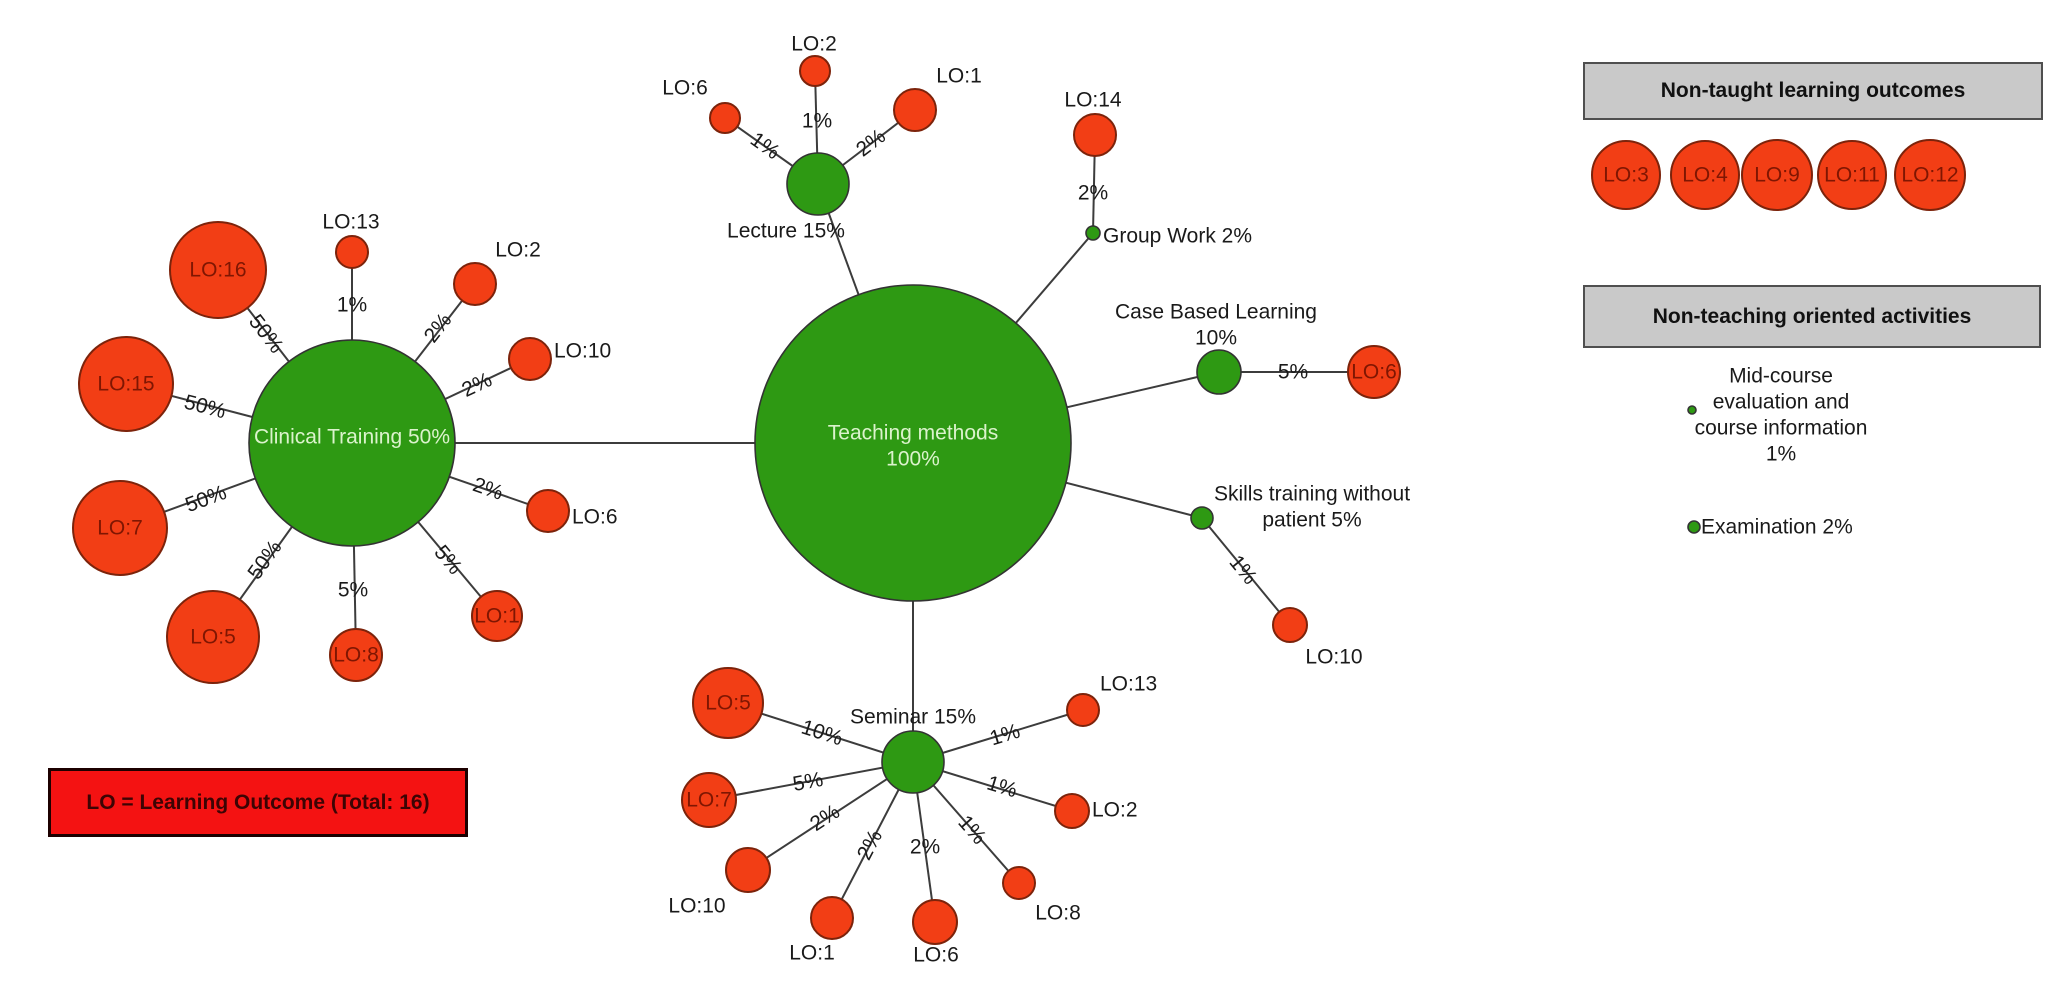 Image resolution: width=2059 pixels, height=1001 pixels. I want to click on node-midcourse-method-circle, so click(1692, 410).